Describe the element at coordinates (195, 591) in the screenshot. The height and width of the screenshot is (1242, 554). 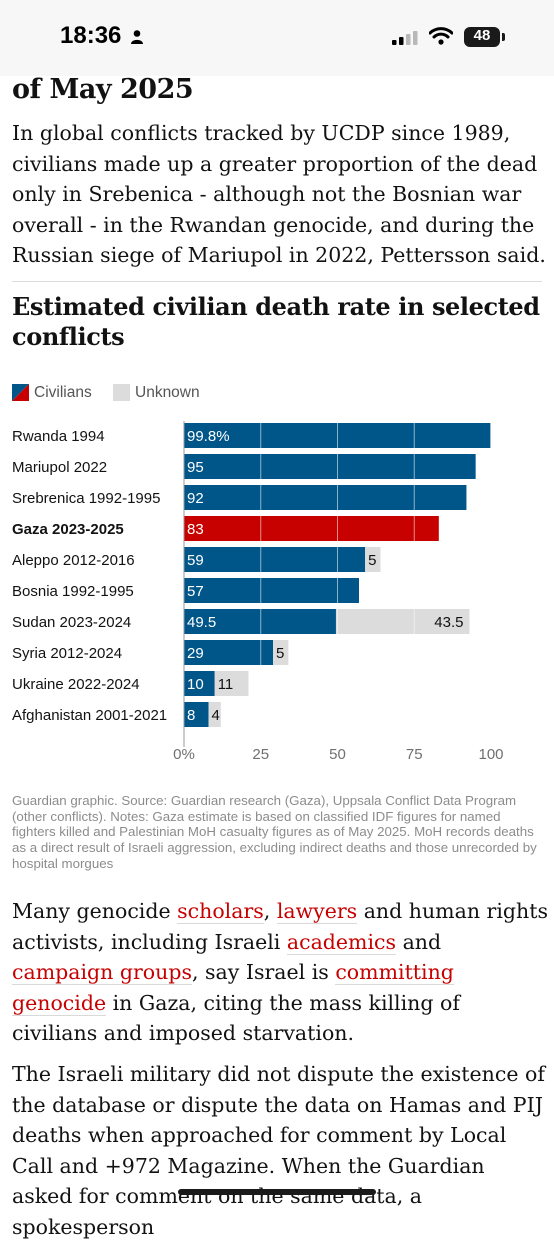
I see `data-label-civilians: 57` at that location.